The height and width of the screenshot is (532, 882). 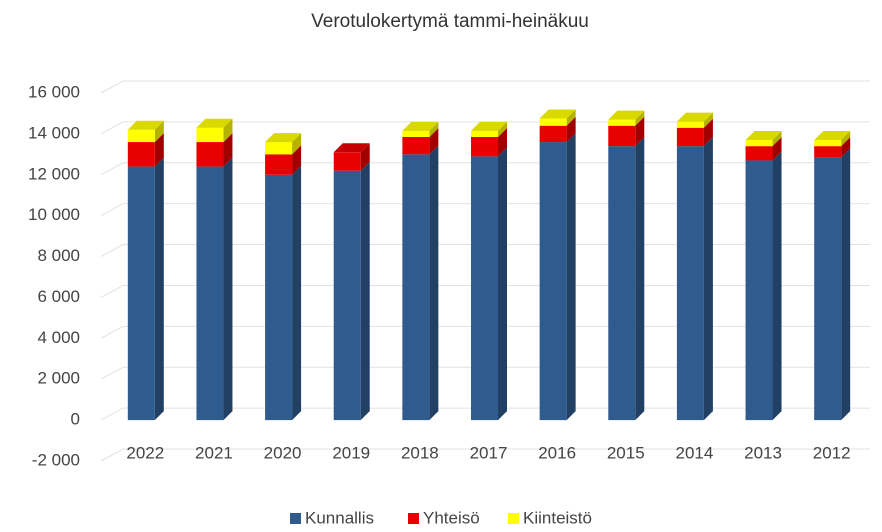 I want to click on y-tick-label: 0, so click(x=75, y=419).